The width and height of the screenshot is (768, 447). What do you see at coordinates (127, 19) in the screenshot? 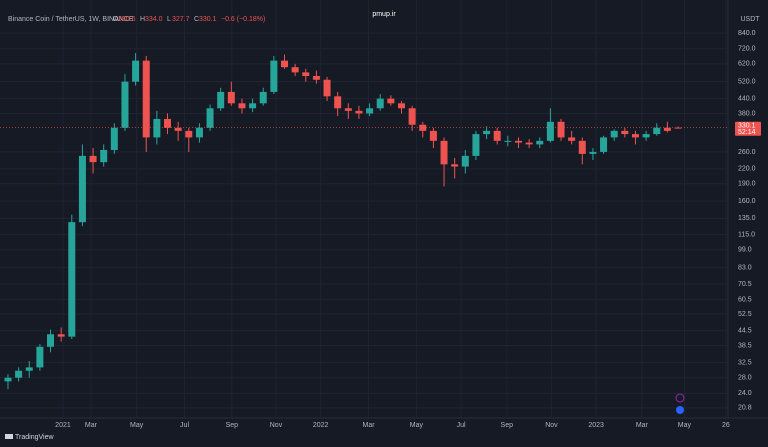
I see `ohlc-value: 330.6` at bounding box center [127, 19].